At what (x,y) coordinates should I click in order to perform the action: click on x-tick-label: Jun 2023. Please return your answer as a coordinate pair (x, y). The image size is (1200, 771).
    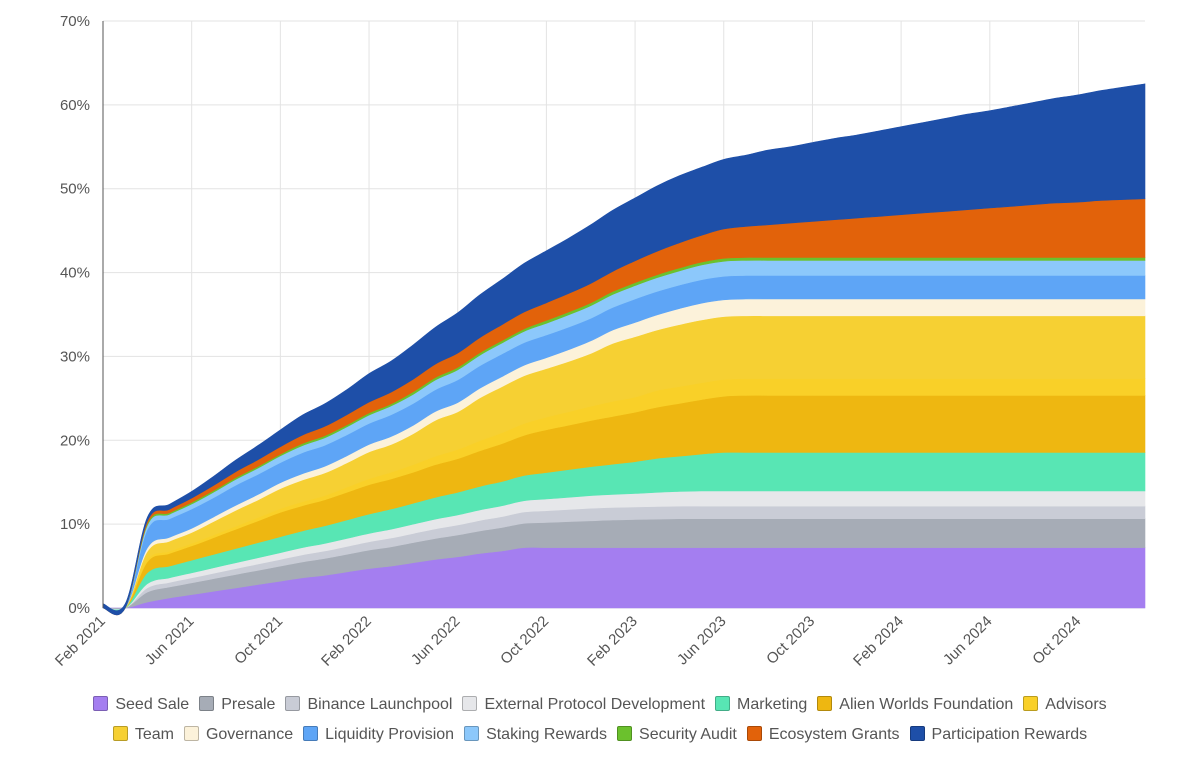
    Looking at the image, I should click on (702, 641).